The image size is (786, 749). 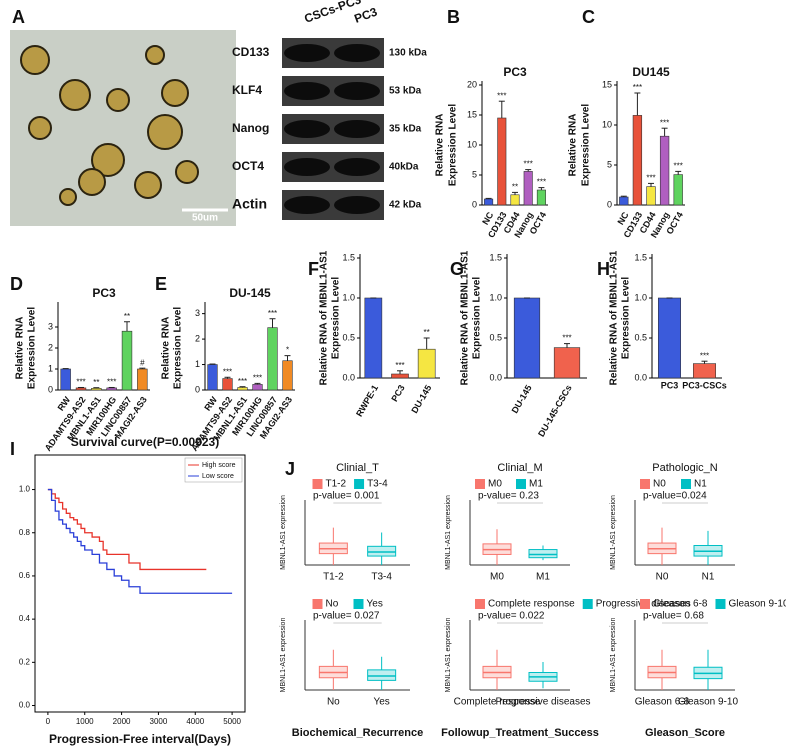 What do you see at coordinates (348, 297) in the screenshot?
I see `y-tick-label: 1.0` at bounding box center [348, 297].